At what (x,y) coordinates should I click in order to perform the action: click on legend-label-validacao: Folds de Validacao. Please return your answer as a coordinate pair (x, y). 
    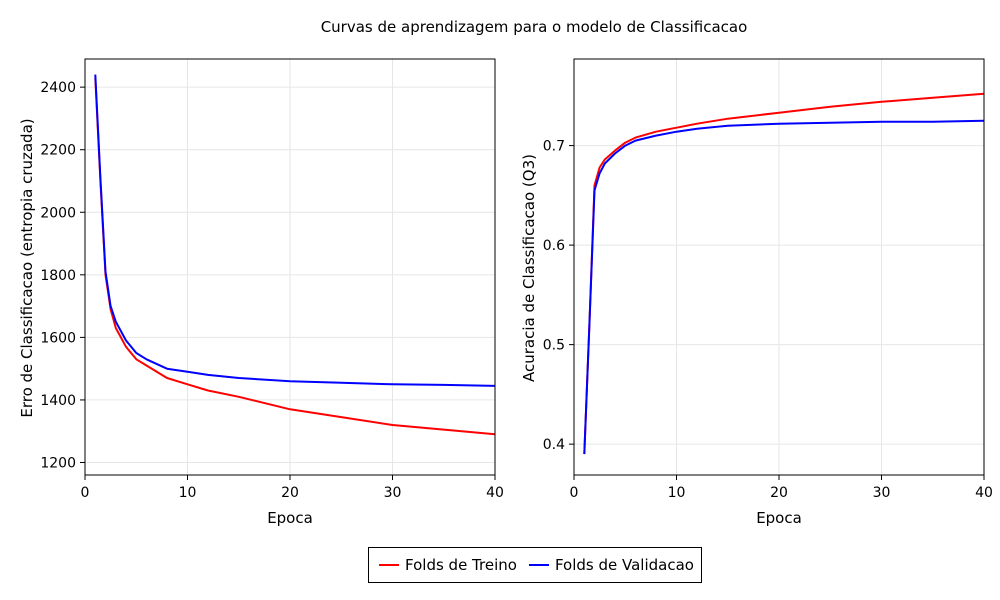
    Looking at the image, I should click on (624, 565).